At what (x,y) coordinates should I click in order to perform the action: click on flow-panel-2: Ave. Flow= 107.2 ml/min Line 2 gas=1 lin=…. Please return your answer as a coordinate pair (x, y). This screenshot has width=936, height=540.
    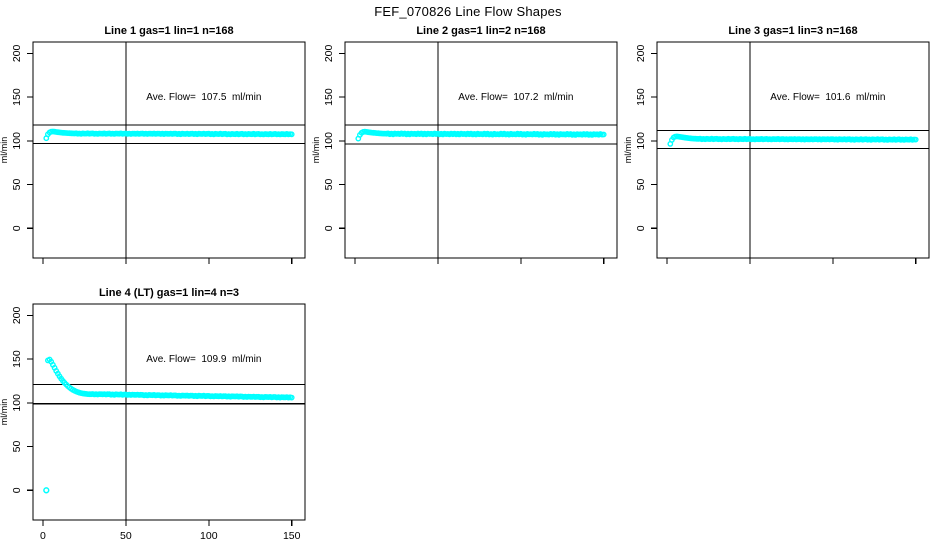
    Looking at the image, I should click on (465, 147).